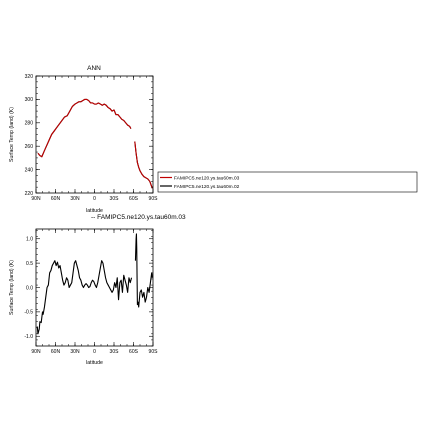 The height and width of the screenshot is (428, 428). What do you see at coordinates (28, 337) in the screenshot?
I see `y-tick-label: -1.0` at bounding box center [28, 337].